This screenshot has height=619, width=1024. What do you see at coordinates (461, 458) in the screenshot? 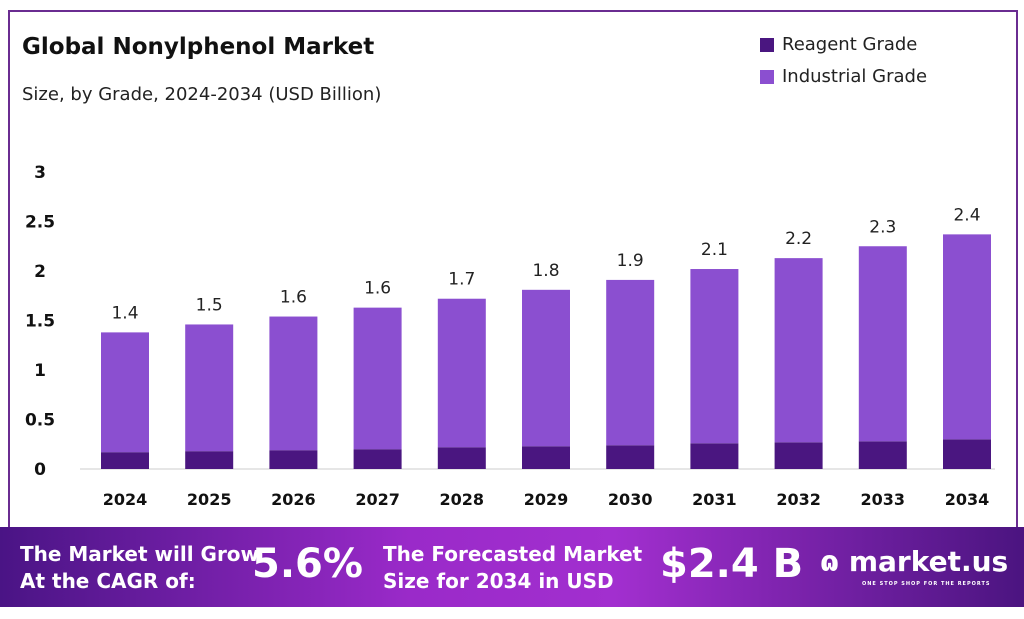
I see `bar-reagent-2028` at bounding box center [461, 458].